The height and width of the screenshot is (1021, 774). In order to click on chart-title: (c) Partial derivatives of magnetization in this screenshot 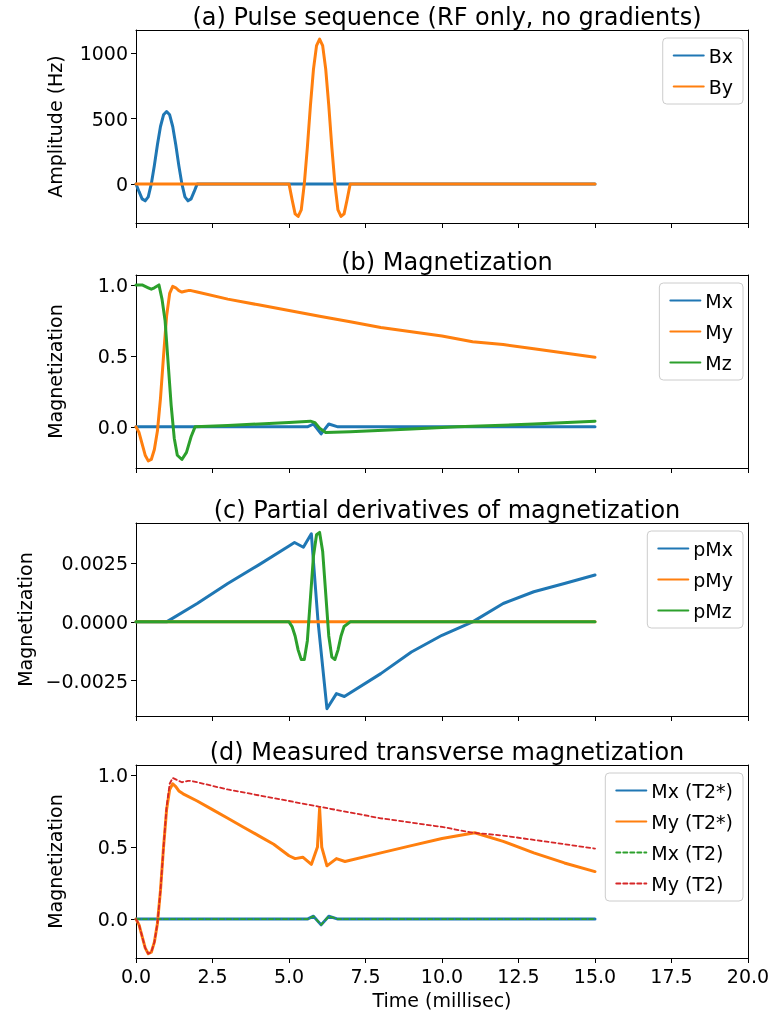, I will do `click(447, 510)`.